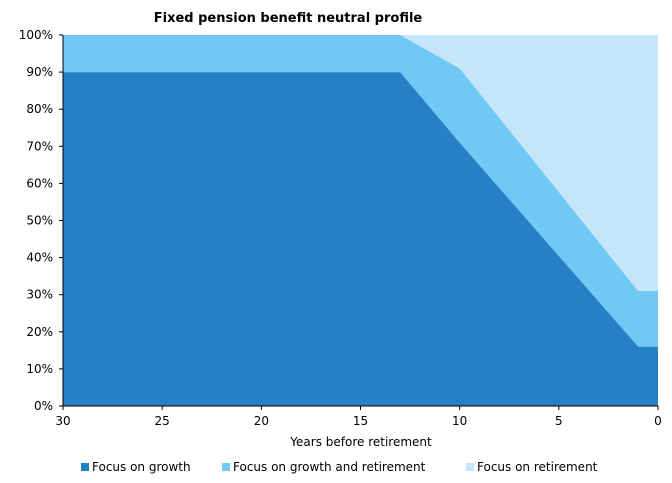 The image size is (672, 483). Describe the element at coordinates (36, 35) in the screenshot. I see `y-tick-label: 100%` at that location.